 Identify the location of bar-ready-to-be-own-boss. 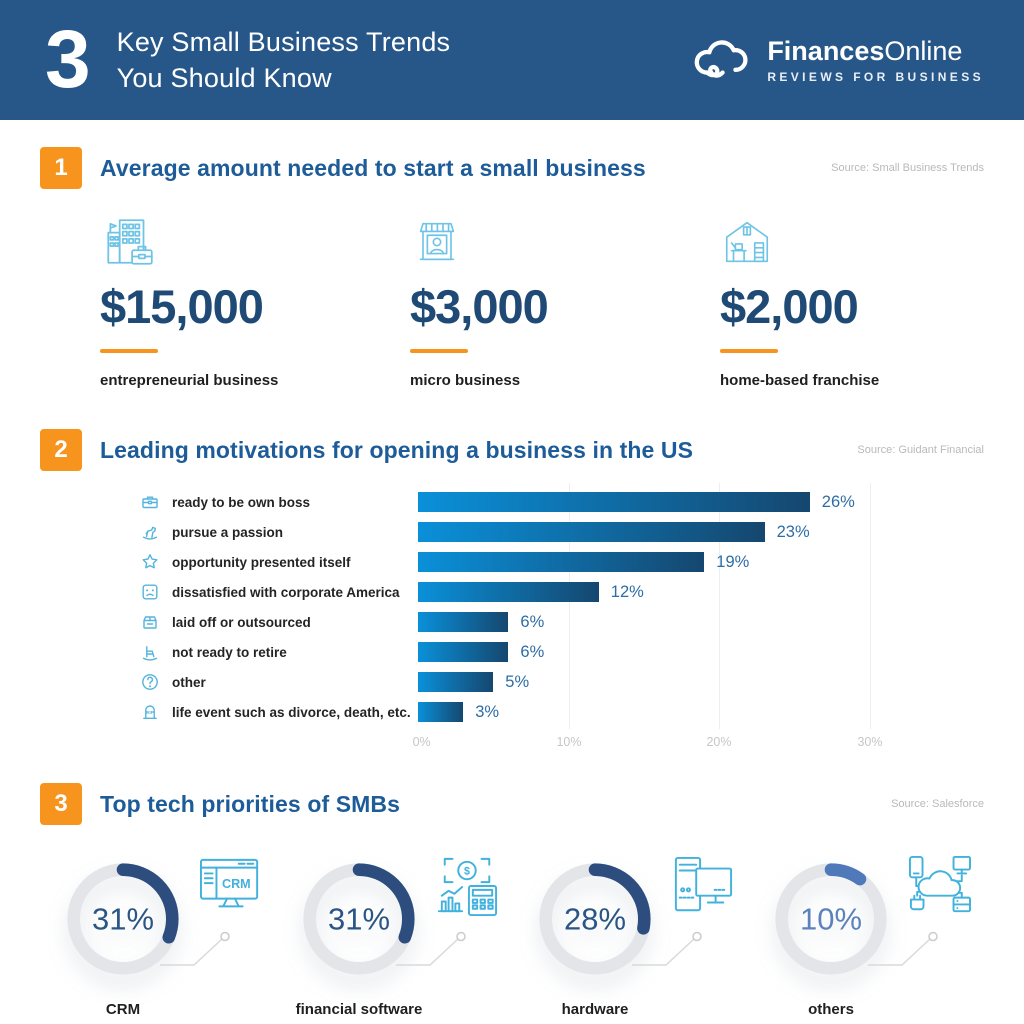
(614, 502).